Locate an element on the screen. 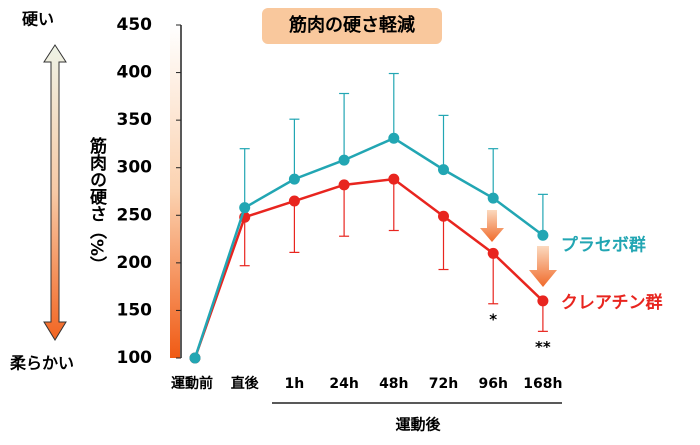  y-tick-label: 100 is located at coordinates (135, 358).